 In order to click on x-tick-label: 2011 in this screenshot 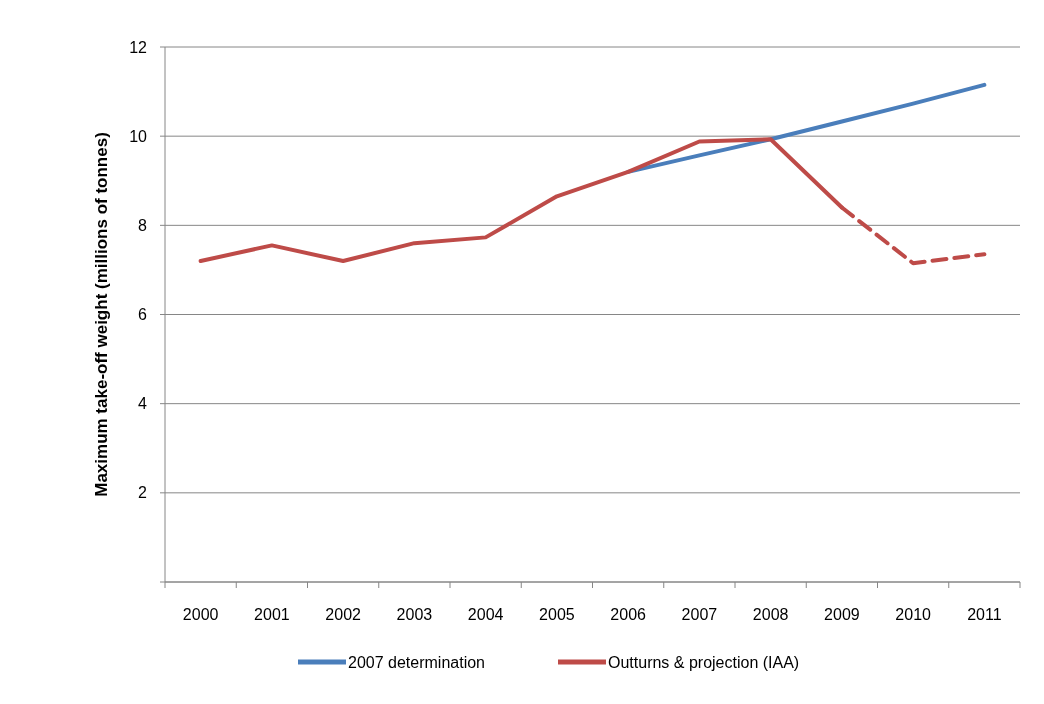, I will do `click(984, 614)`.